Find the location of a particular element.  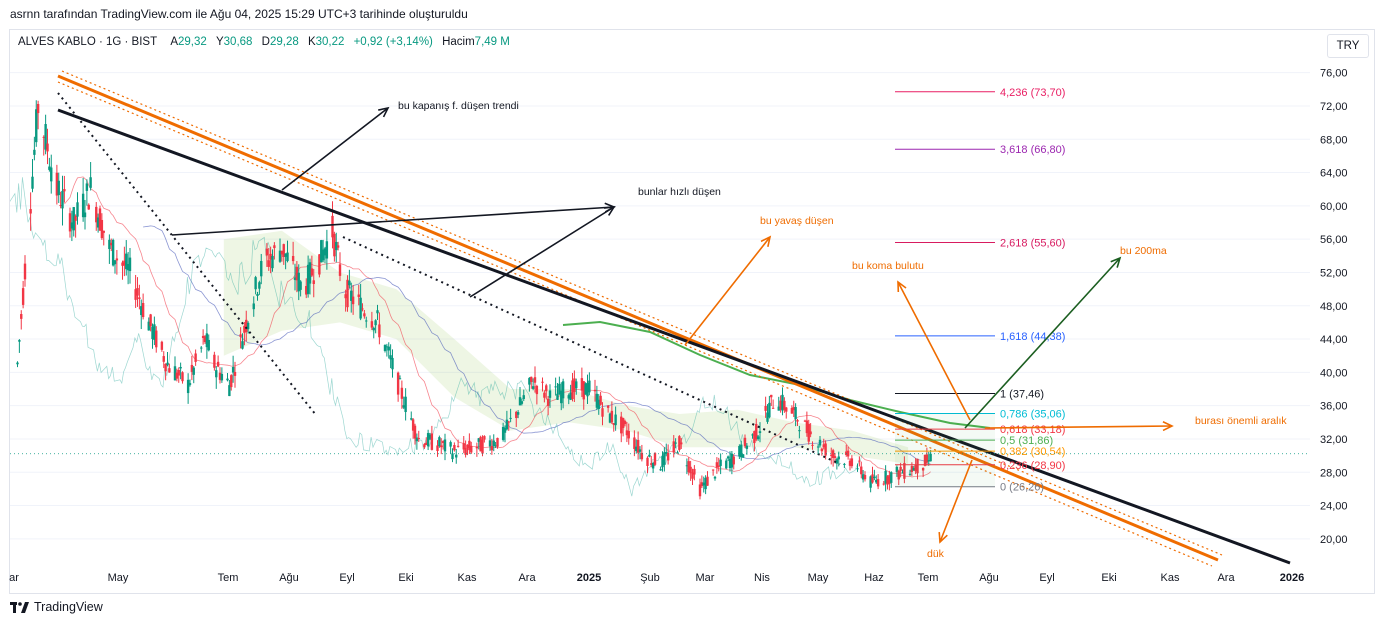

change-value: +0,92 (+3,14%) is located at coordinates (393, 42).